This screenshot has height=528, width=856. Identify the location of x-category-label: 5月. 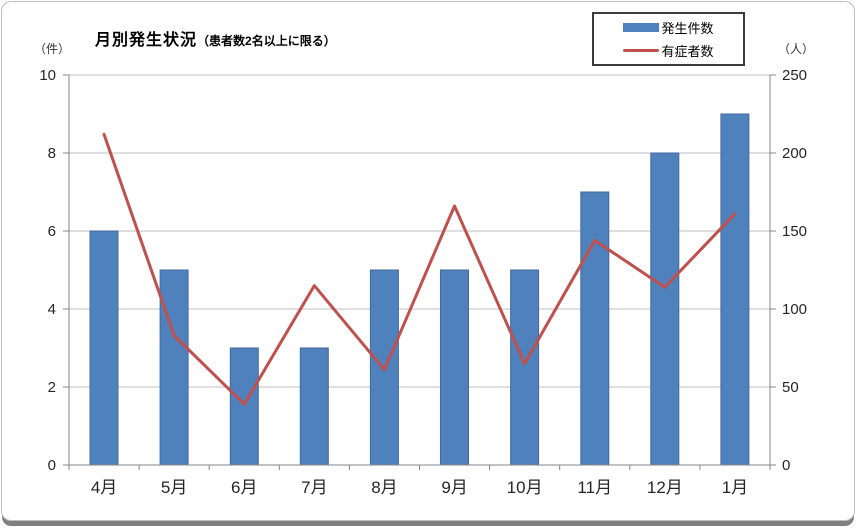
(174, 487).